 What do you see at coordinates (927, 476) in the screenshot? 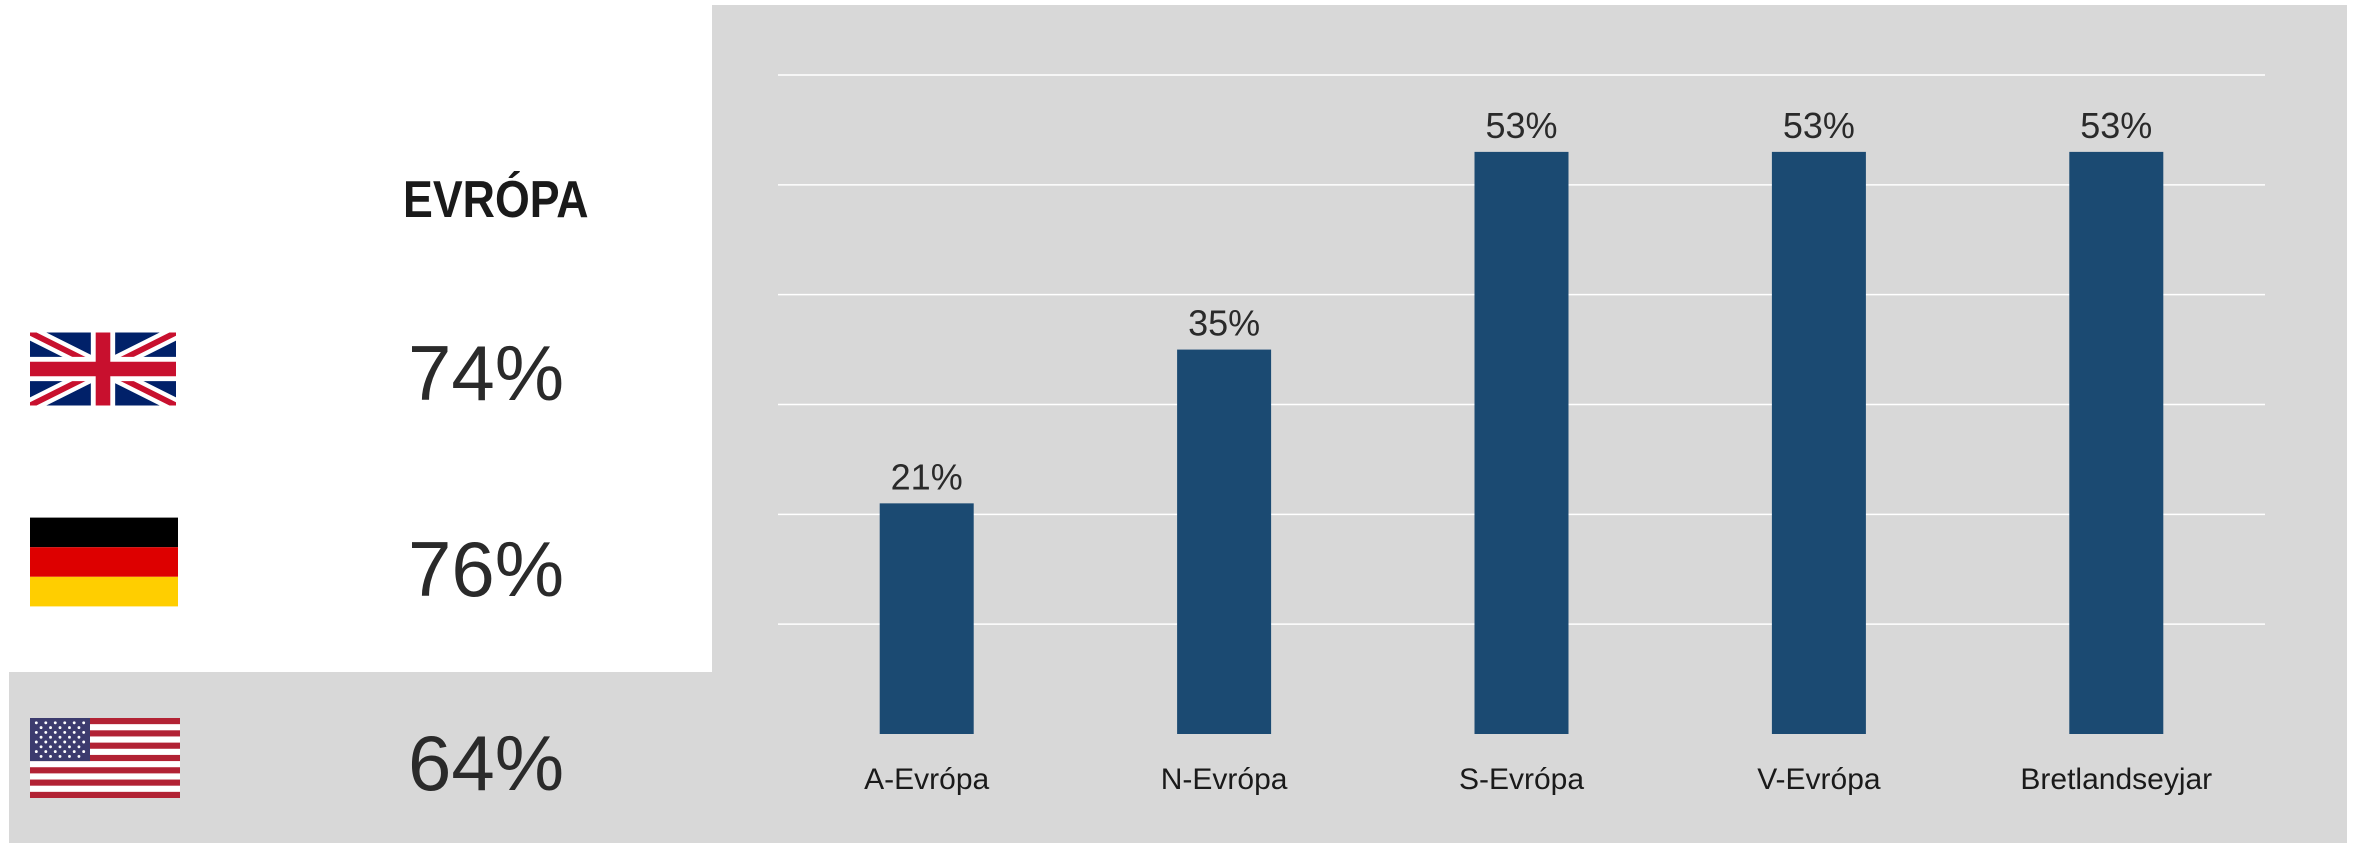
I see `data-label-0: 21%` at bounding box center [927, 476].